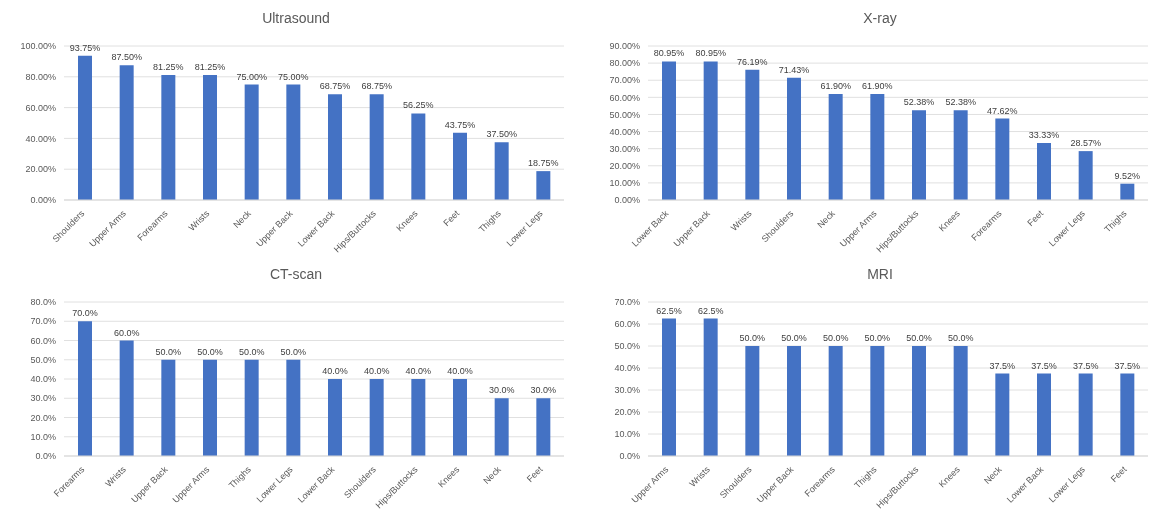 The image size is (1169, 525). What do you see at coordinates (624, 80) in the screenshot?
I see `y-tick-label: 70.00%` at bounding box center [624, 80].